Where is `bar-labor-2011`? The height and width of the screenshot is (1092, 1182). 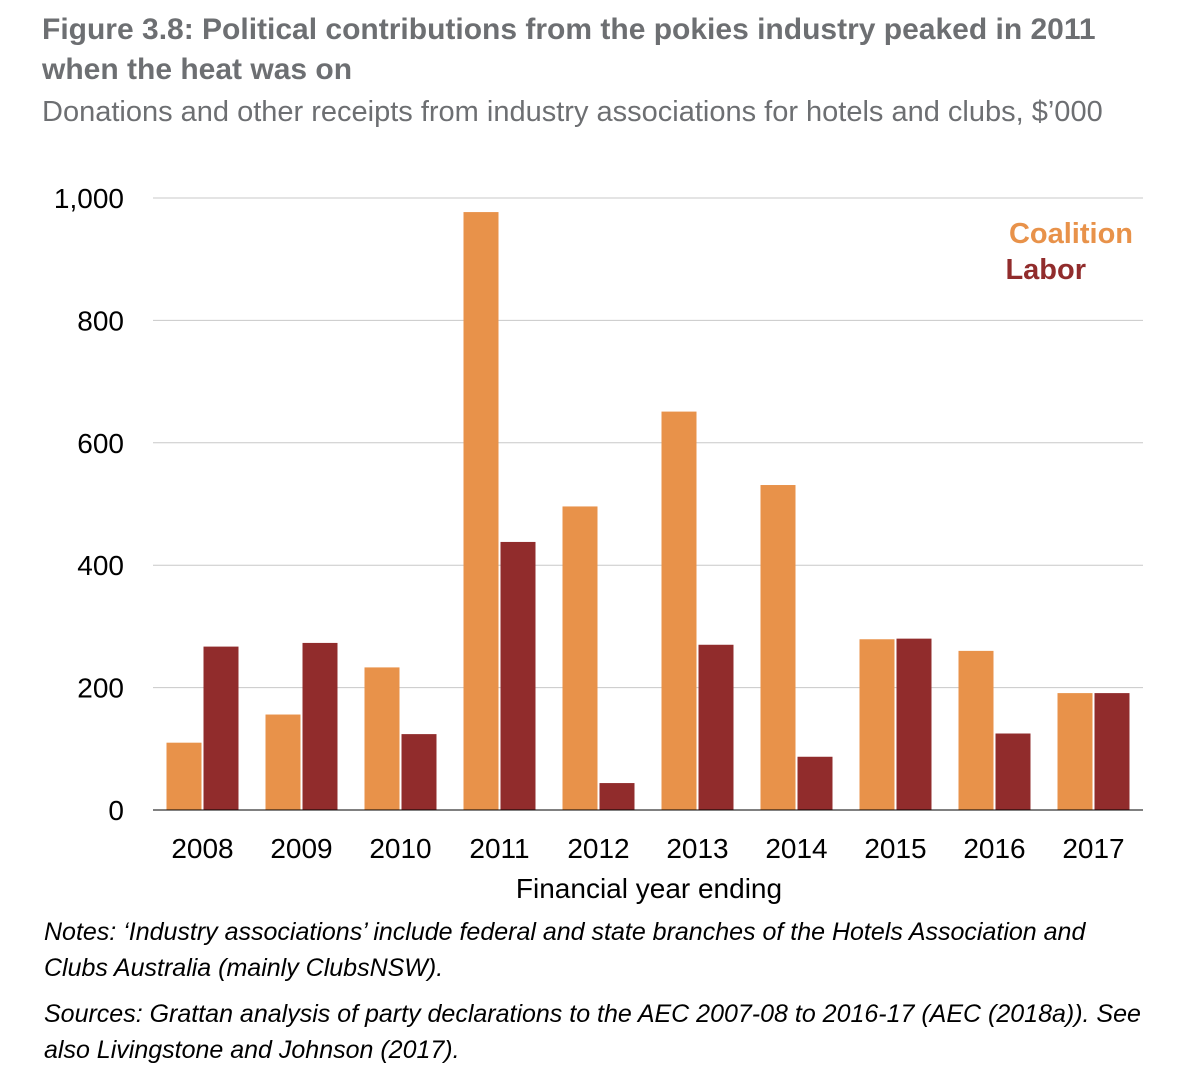
bar-labor-2011 is located at coordinates (518, 675).